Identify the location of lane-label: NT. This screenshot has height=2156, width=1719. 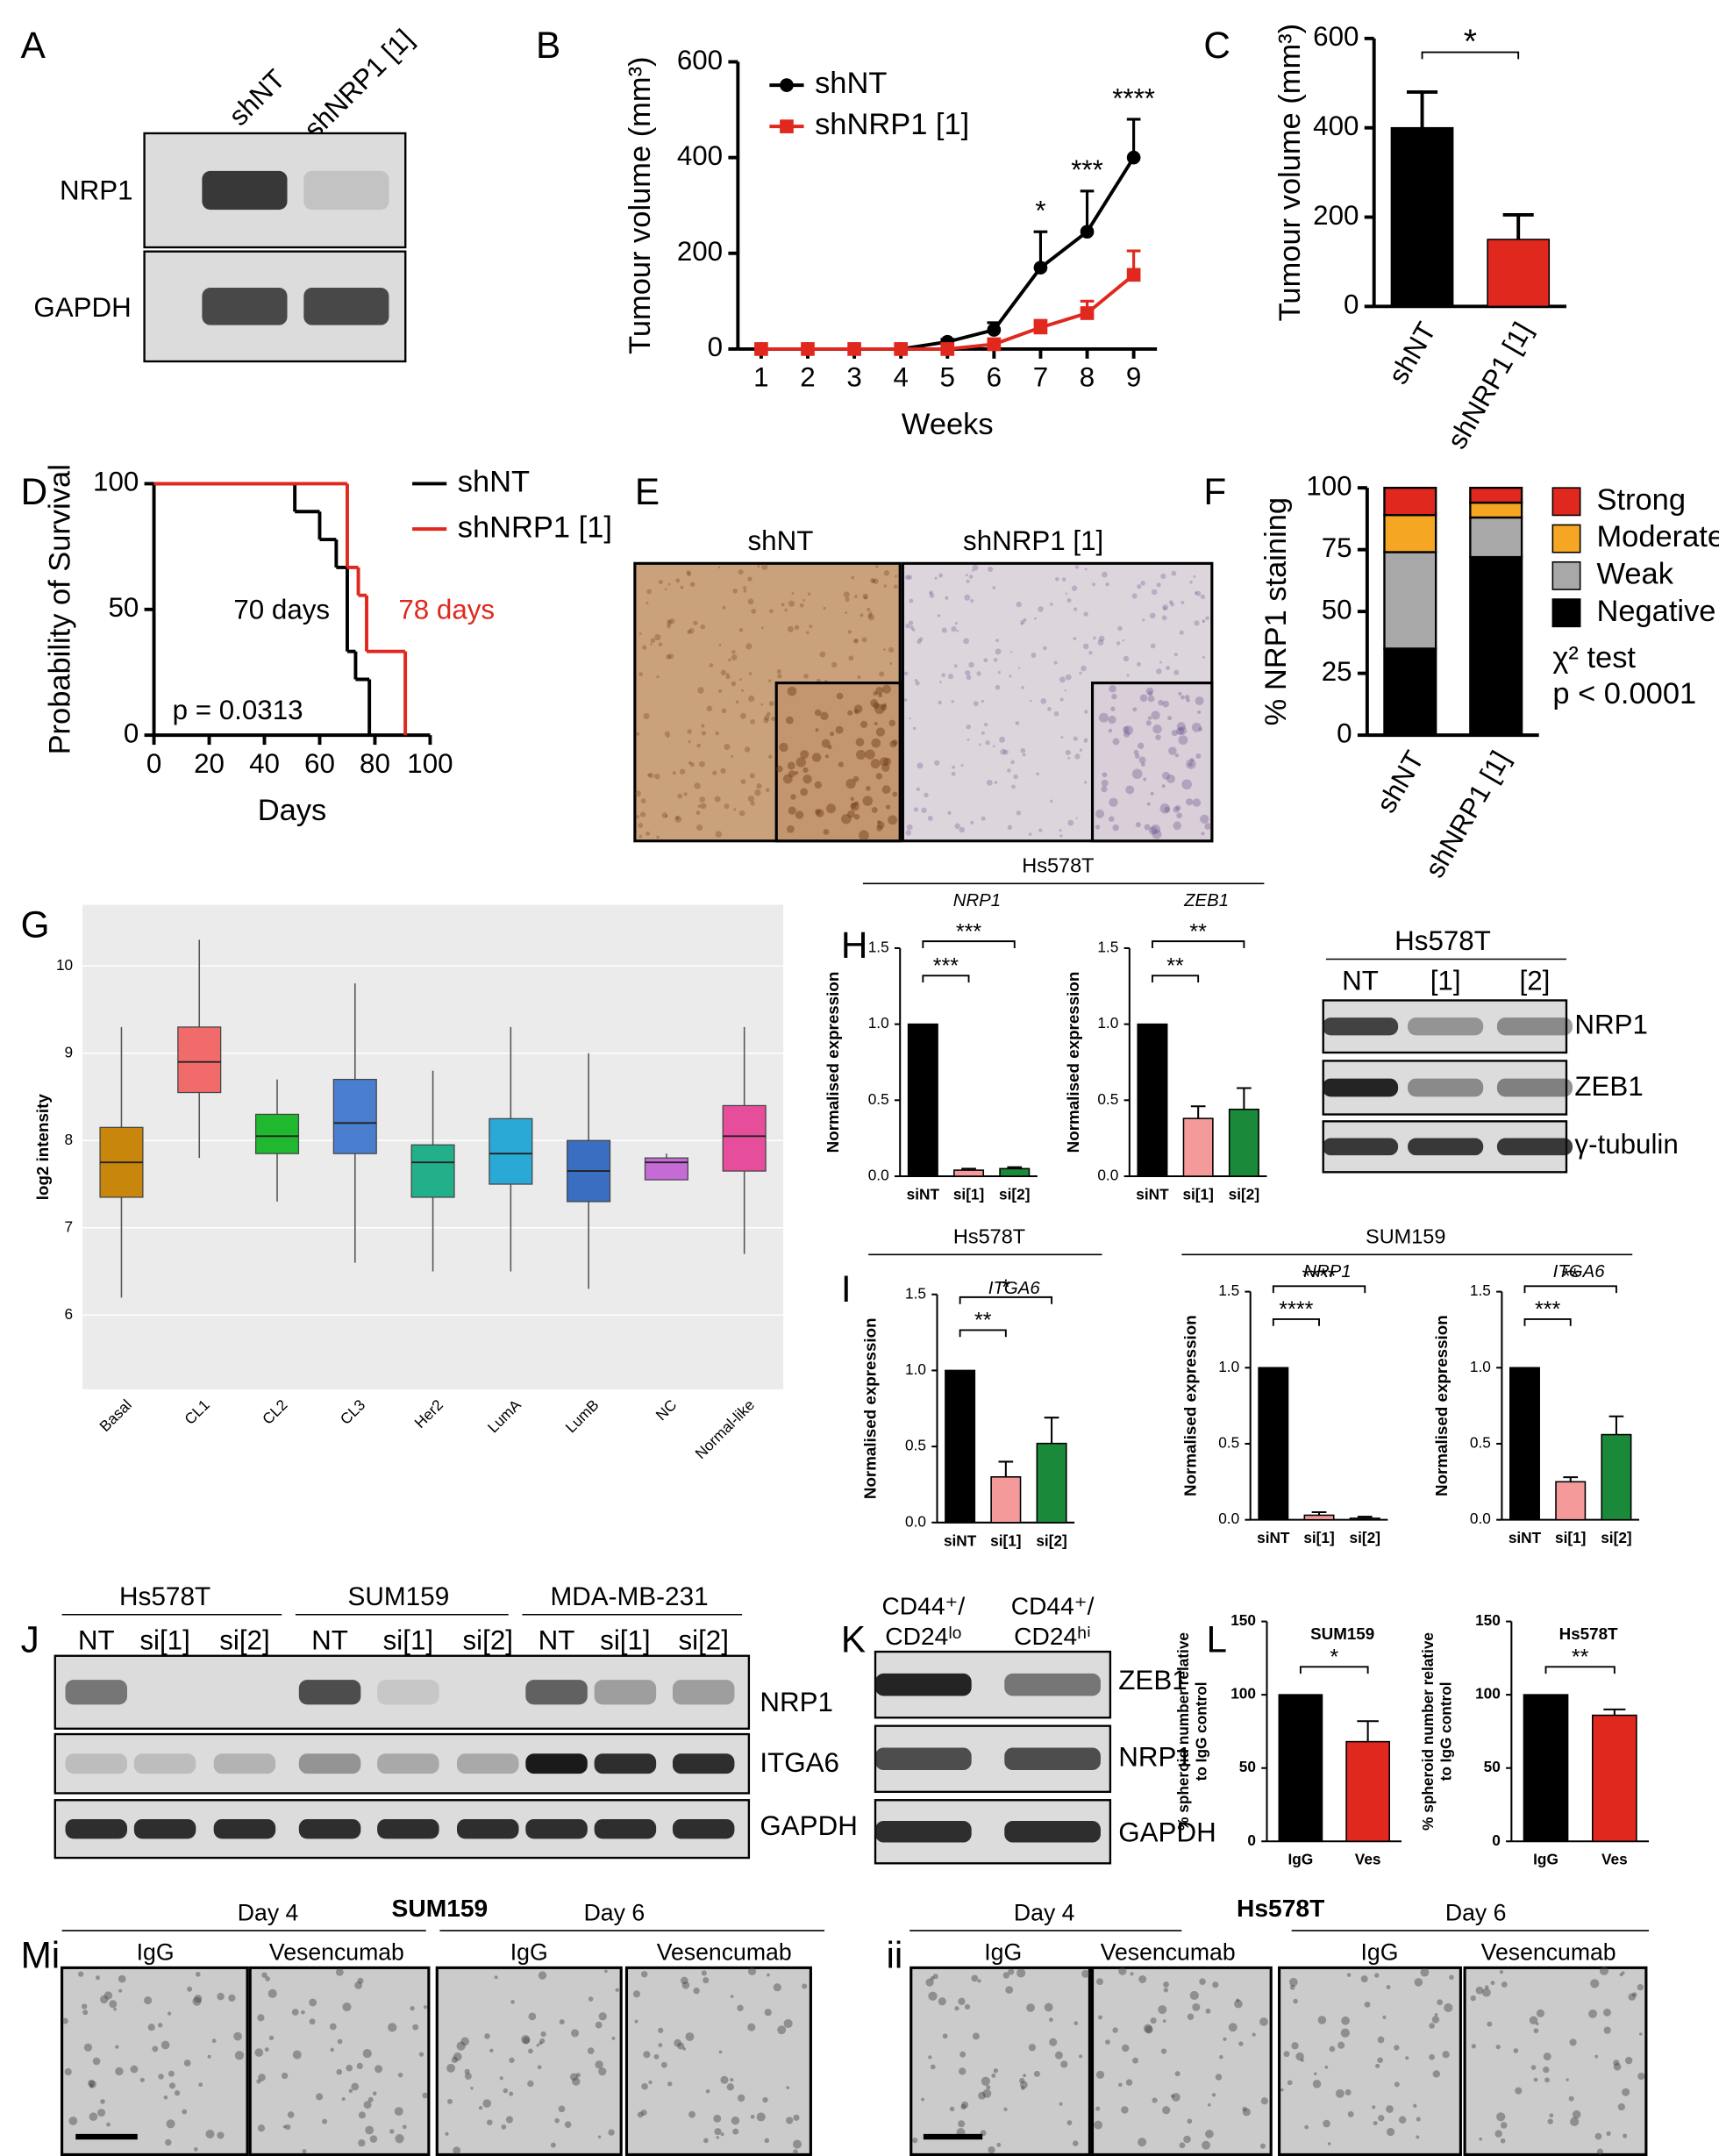
(96, 1639).